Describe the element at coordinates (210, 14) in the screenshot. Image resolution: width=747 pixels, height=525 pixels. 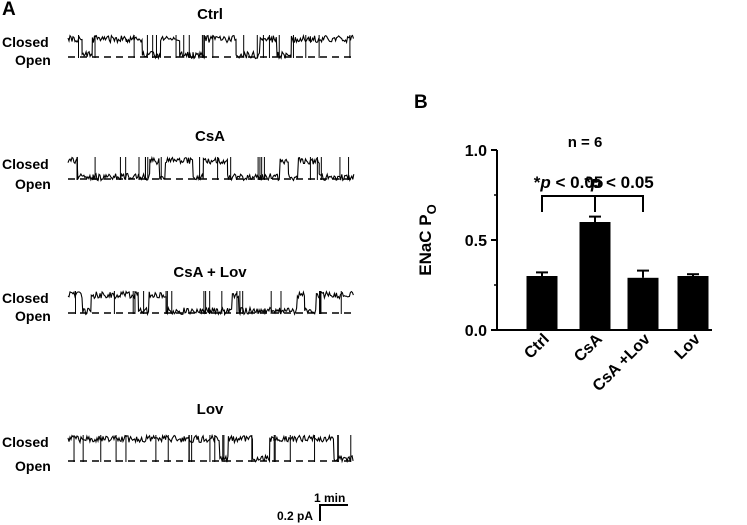
I see `trace-title-ctrl: Ctrl` at that location.